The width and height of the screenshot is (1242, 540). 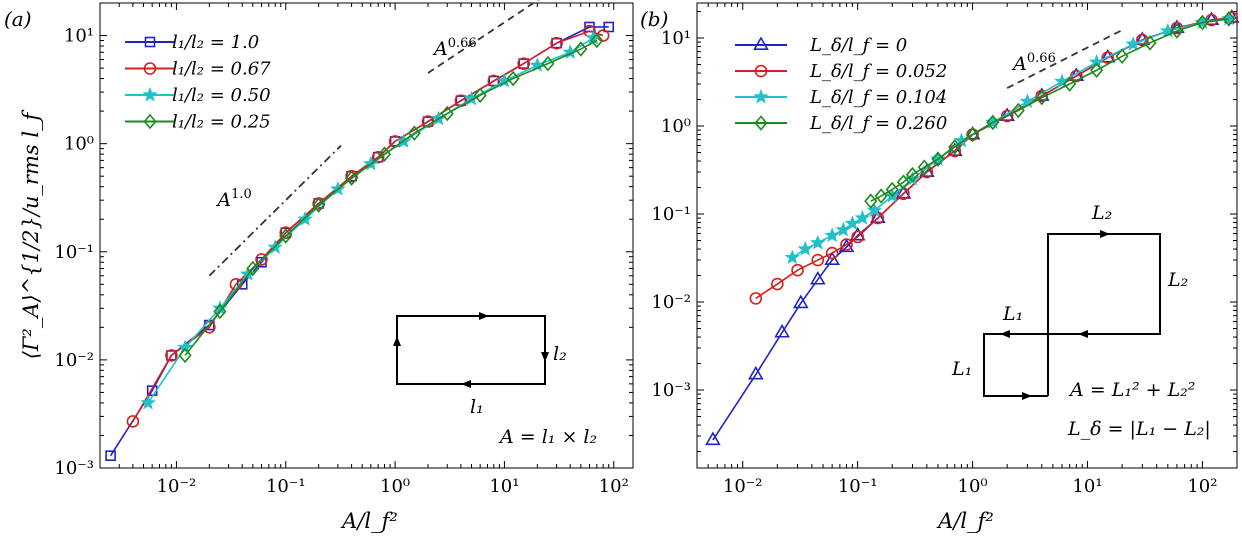 What do you see at coordinates (454, 48) in the screenshot?
I see `guide-label: A0.66` at bounding box center [454, 48].